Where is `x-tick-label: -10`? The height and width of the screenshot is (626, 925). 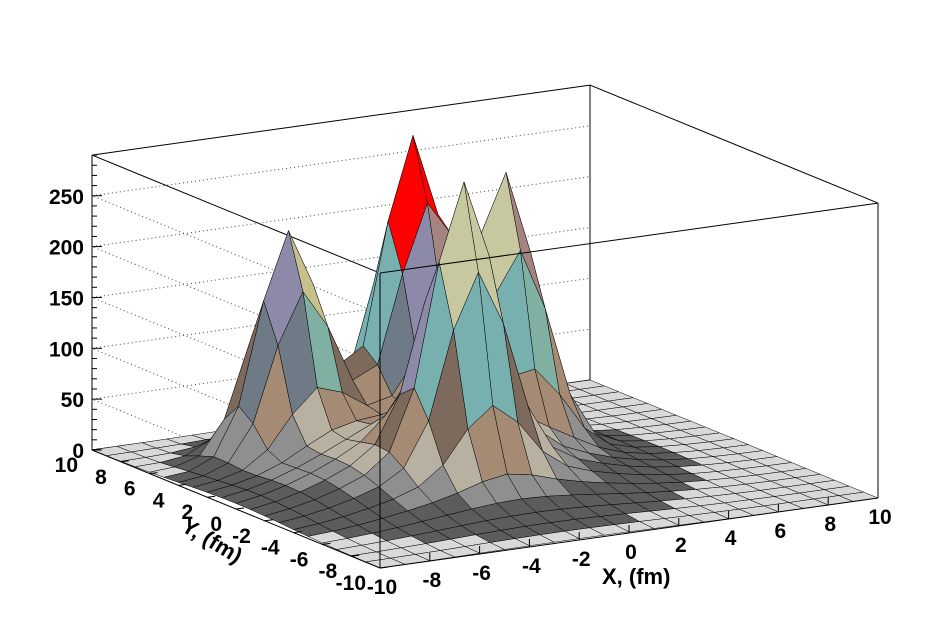 x-tick-label: -10 is located at coordinates (382, 587).